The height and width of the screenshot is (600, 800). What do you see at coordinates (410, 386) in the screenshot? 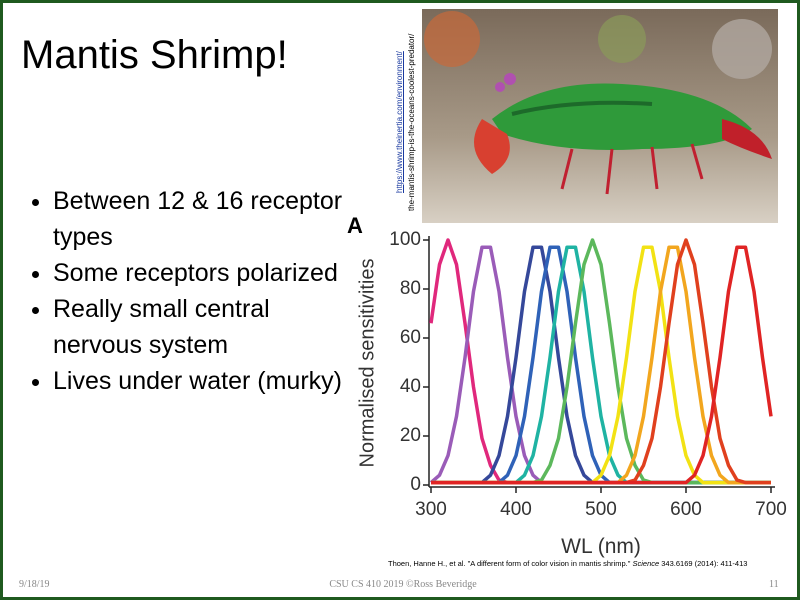
I see `y-tick-label: 40` at bounding box center [410, 386].